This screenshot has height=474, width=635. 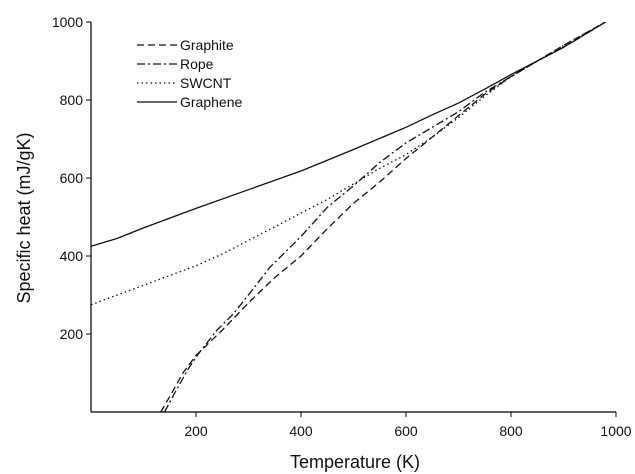 I want to click on x-tick-label: 200, so click(x=196, y=431).